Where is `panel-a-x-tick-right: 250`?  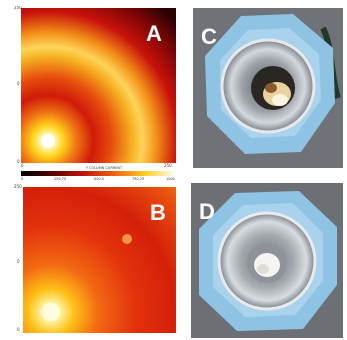 panel-a-x-tick-right: 250 is located at coordinates (168, 165).